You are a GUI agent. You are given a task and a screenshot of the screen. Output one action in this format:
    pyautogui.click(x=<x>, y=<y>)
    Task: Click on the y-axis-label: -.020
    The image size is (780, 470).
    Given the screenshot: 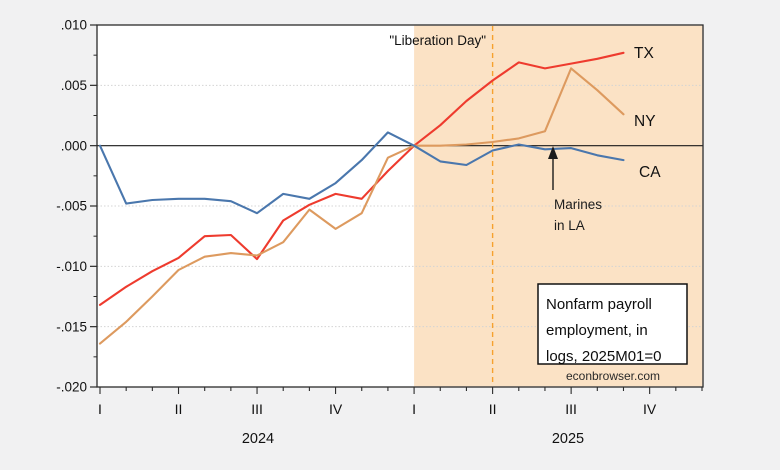 What is the action you would take?
    pyautogui.click(x=71, y=387)
    